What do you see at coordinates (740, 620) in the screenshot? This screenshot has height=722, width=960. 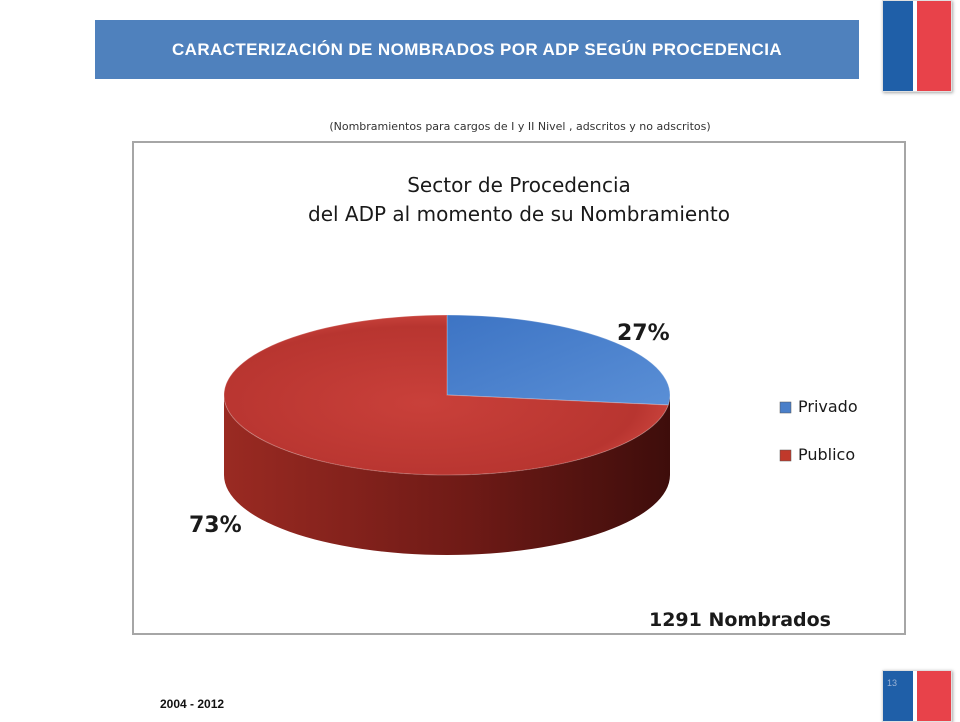 I see `total-nombrados-annotation: 1291 Nombrados` at bounding box center [740, 620].